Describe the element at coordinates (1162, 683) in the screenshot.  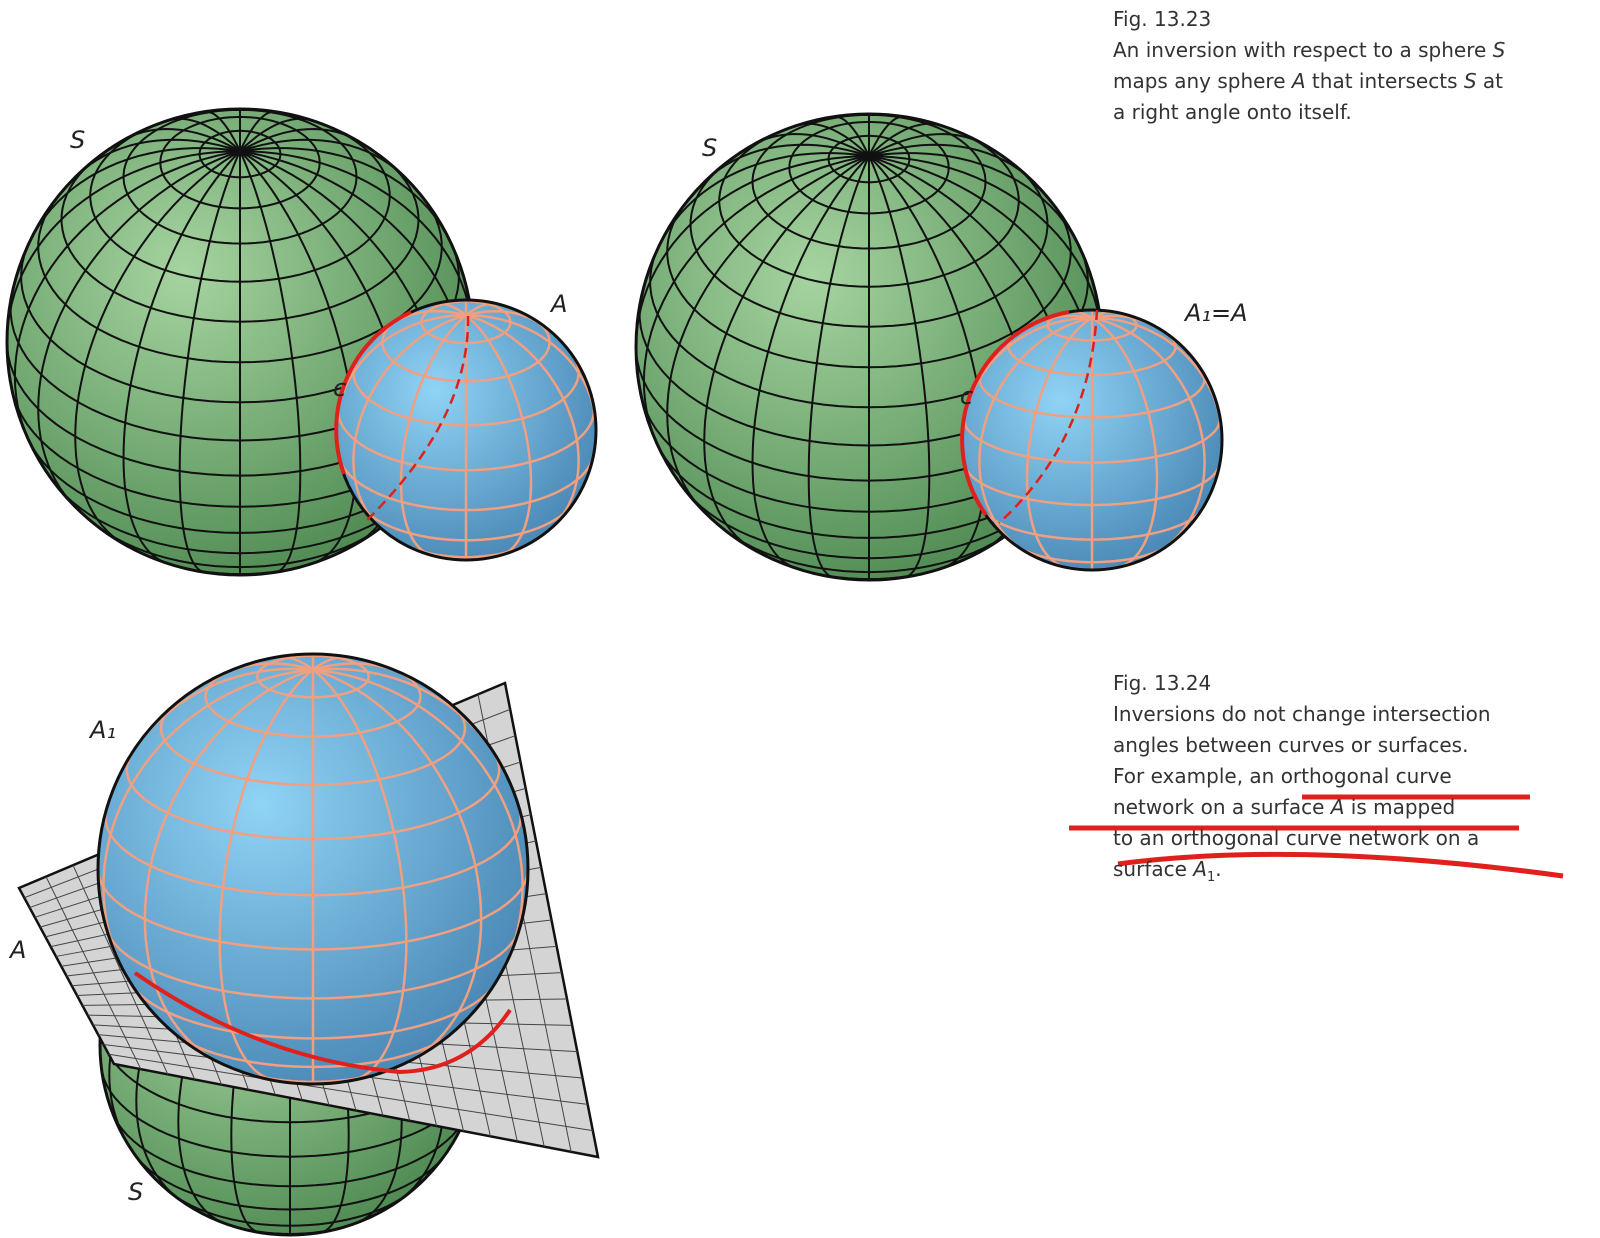
I see `figure-number: Fig. 13.24` at that location.